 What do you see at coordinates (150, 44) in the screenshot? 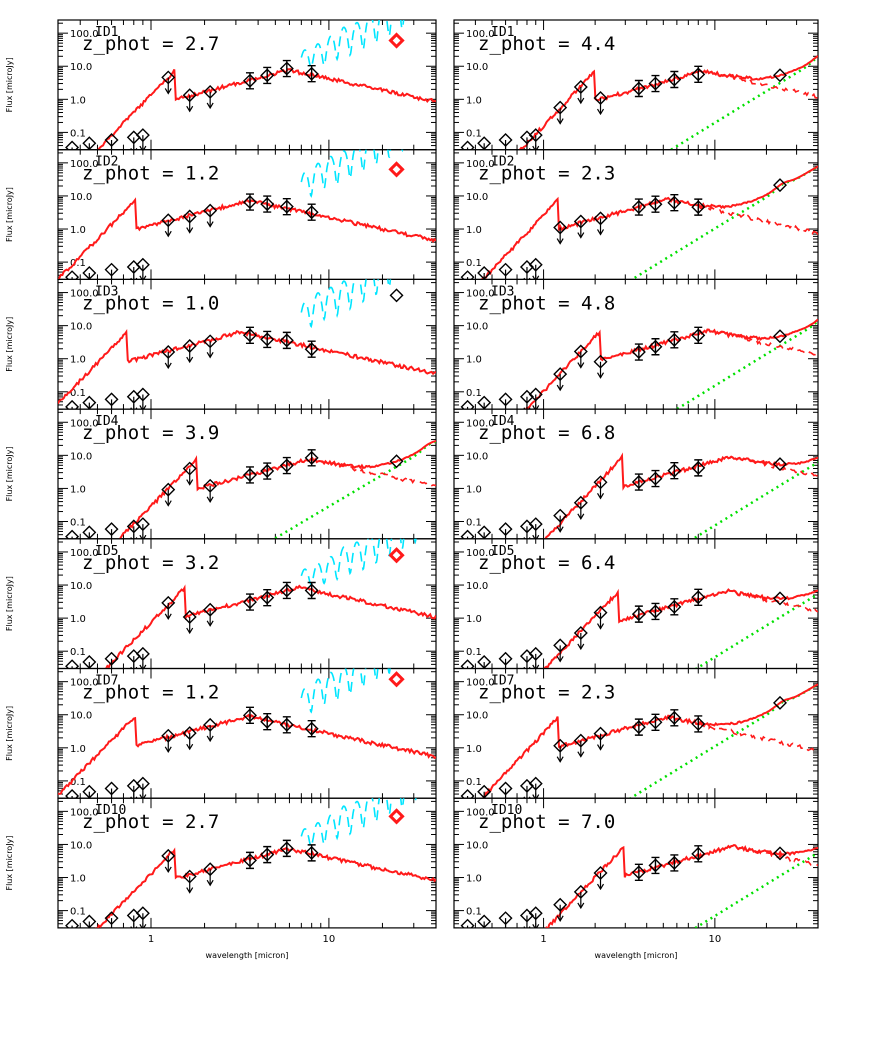
I see `zphot-label: z_phot = 2.7` at bounding box center [150, 44].